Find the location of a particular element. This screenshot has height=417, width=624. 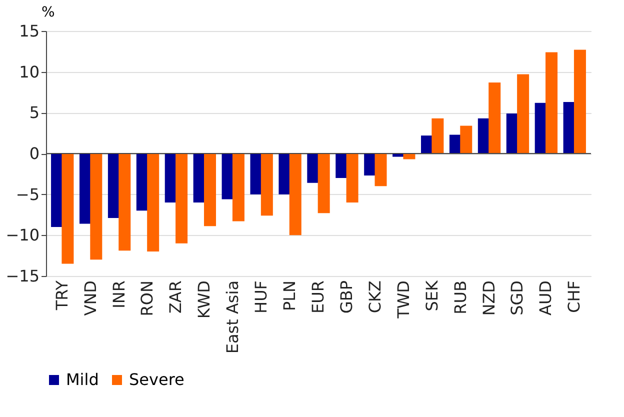

y-axis-title: % is located at coordinates (48, 12).